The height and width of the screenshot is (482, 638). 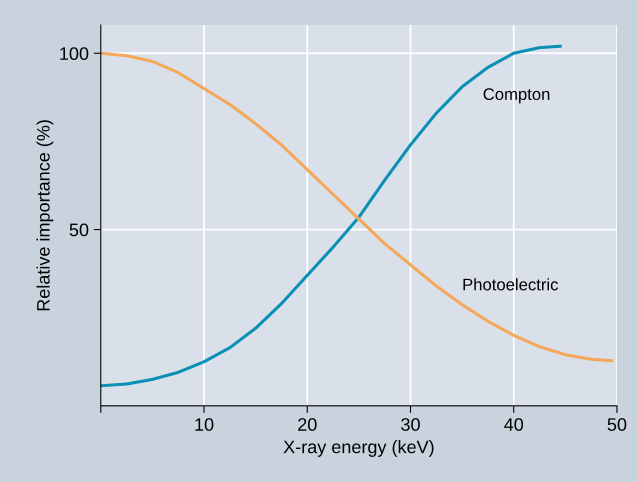 I want to click on x-axis-title: X-ray energy (keV), so click(x=359, y=448).